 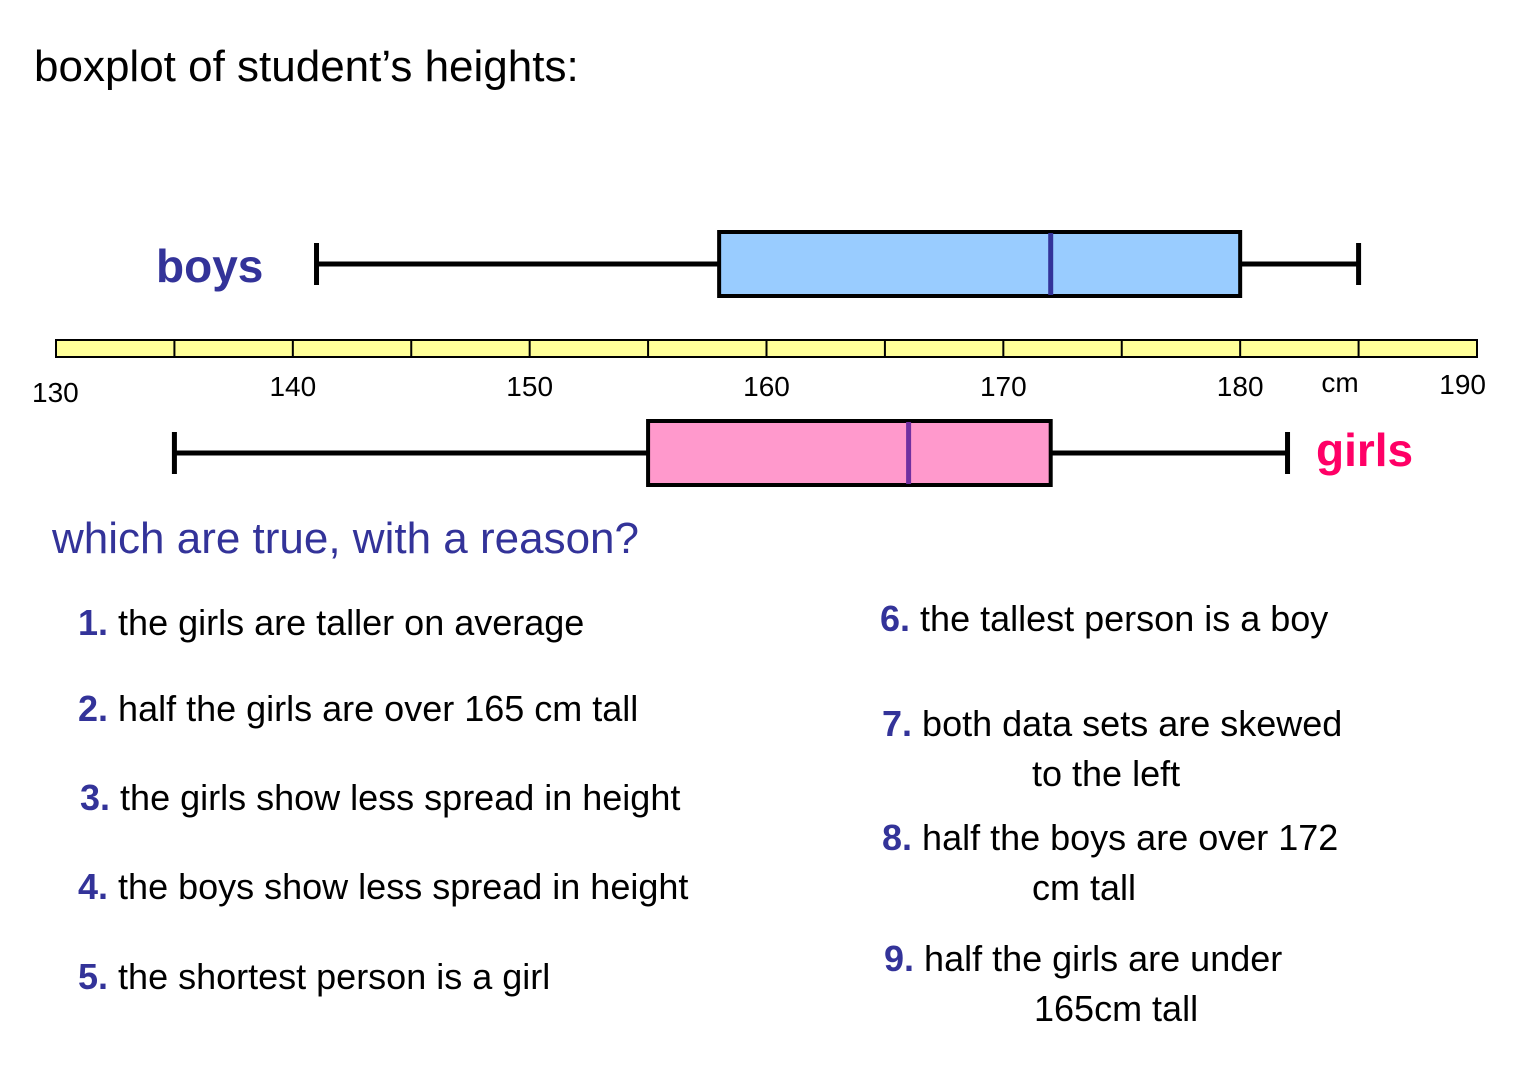 I want to click on statement-text: half the girls are over 165 cm tall, so click(x=378, y=708).